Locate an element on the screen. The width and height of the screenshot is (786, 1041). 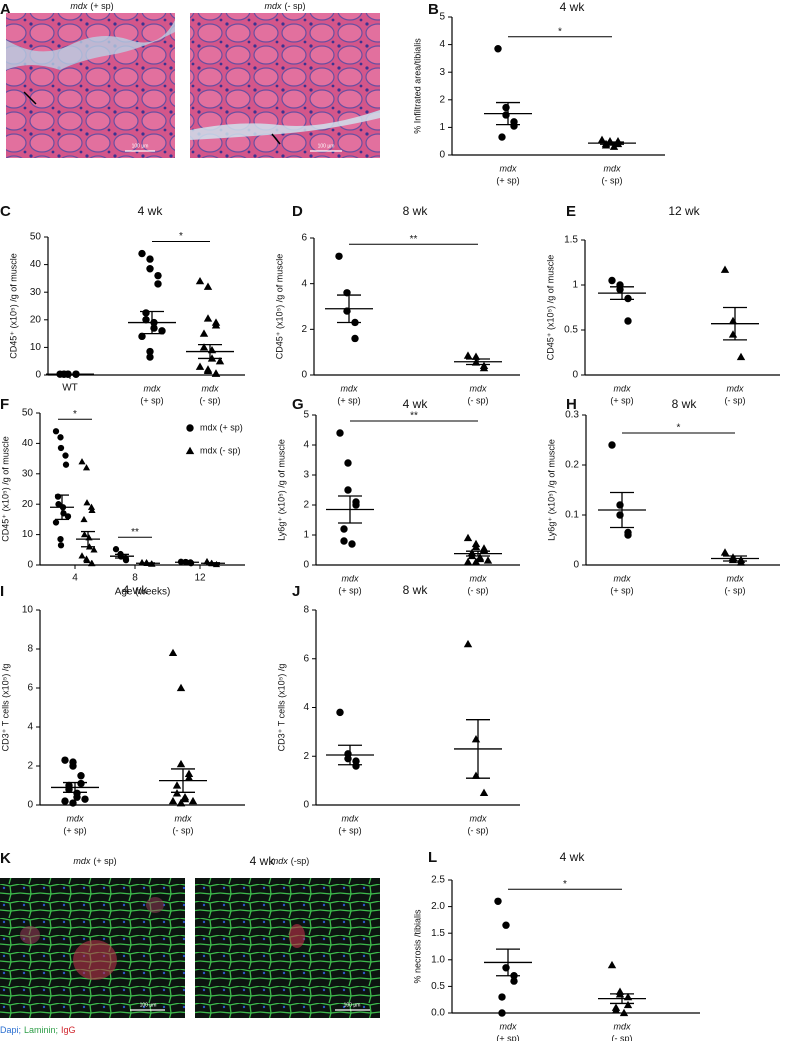
image-caption: mdx (+ sp) is located at coordinates (91, 6).